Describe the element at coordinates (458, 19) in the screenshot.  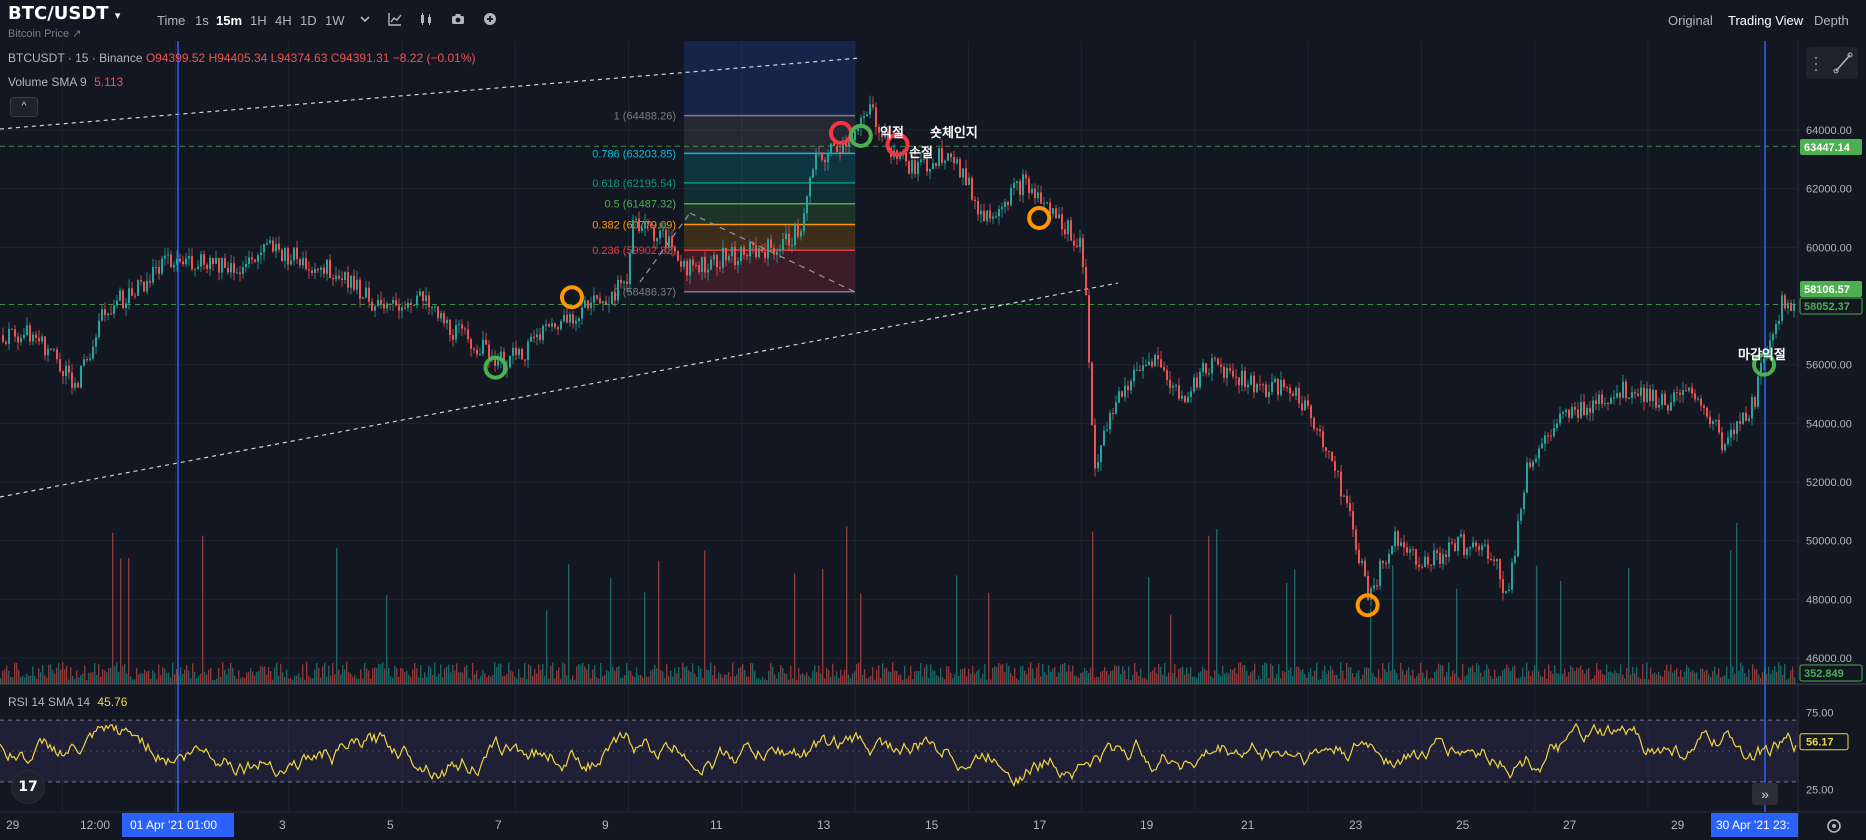
I see `camera-icon` at that location.